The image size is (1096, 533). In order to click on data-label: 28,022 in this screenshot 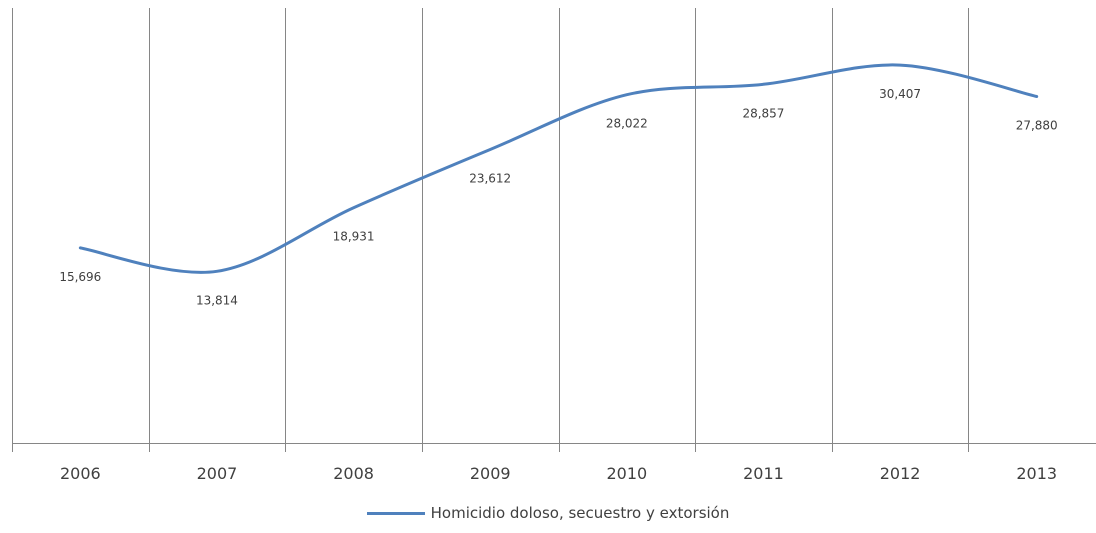, I will do `click(627, 124)`.